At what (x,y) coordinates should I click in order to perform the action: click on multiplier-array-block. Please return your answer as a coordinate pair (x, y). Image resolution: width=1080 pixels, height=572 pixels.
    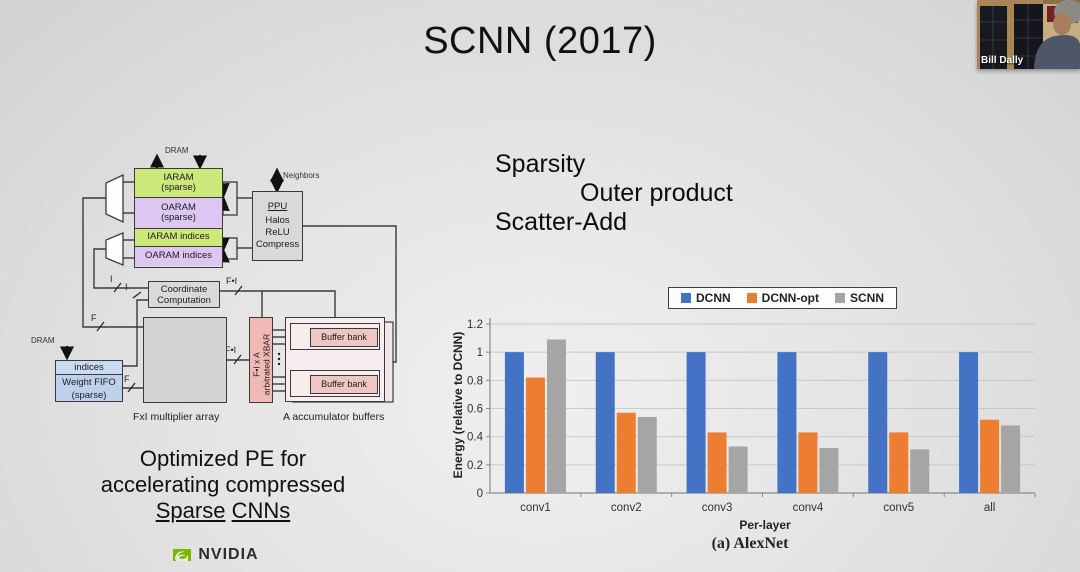
    Looking at the image, I should click on (185, 360).